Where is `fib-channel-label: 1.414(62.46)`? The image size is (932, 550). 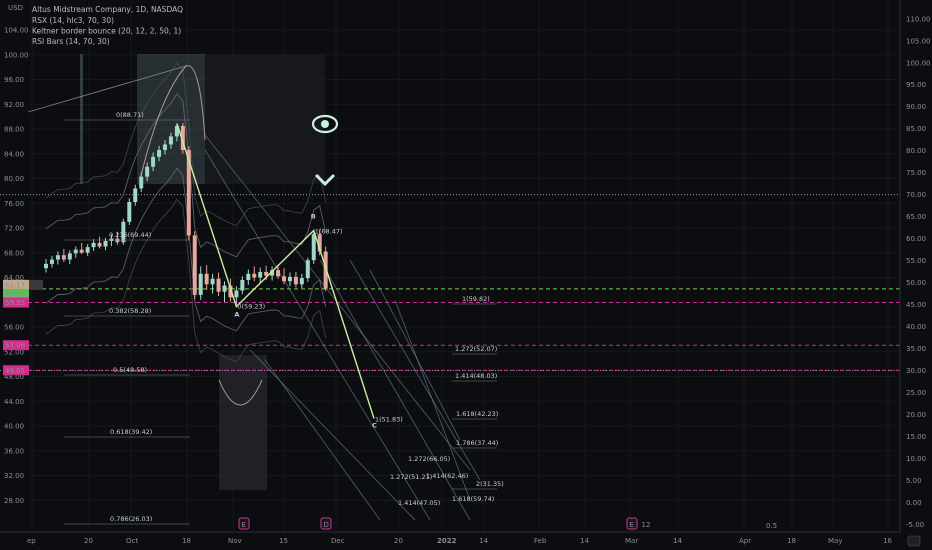 fib-channel-label: 1.414(62.46) is located at coordinates (447, 476).